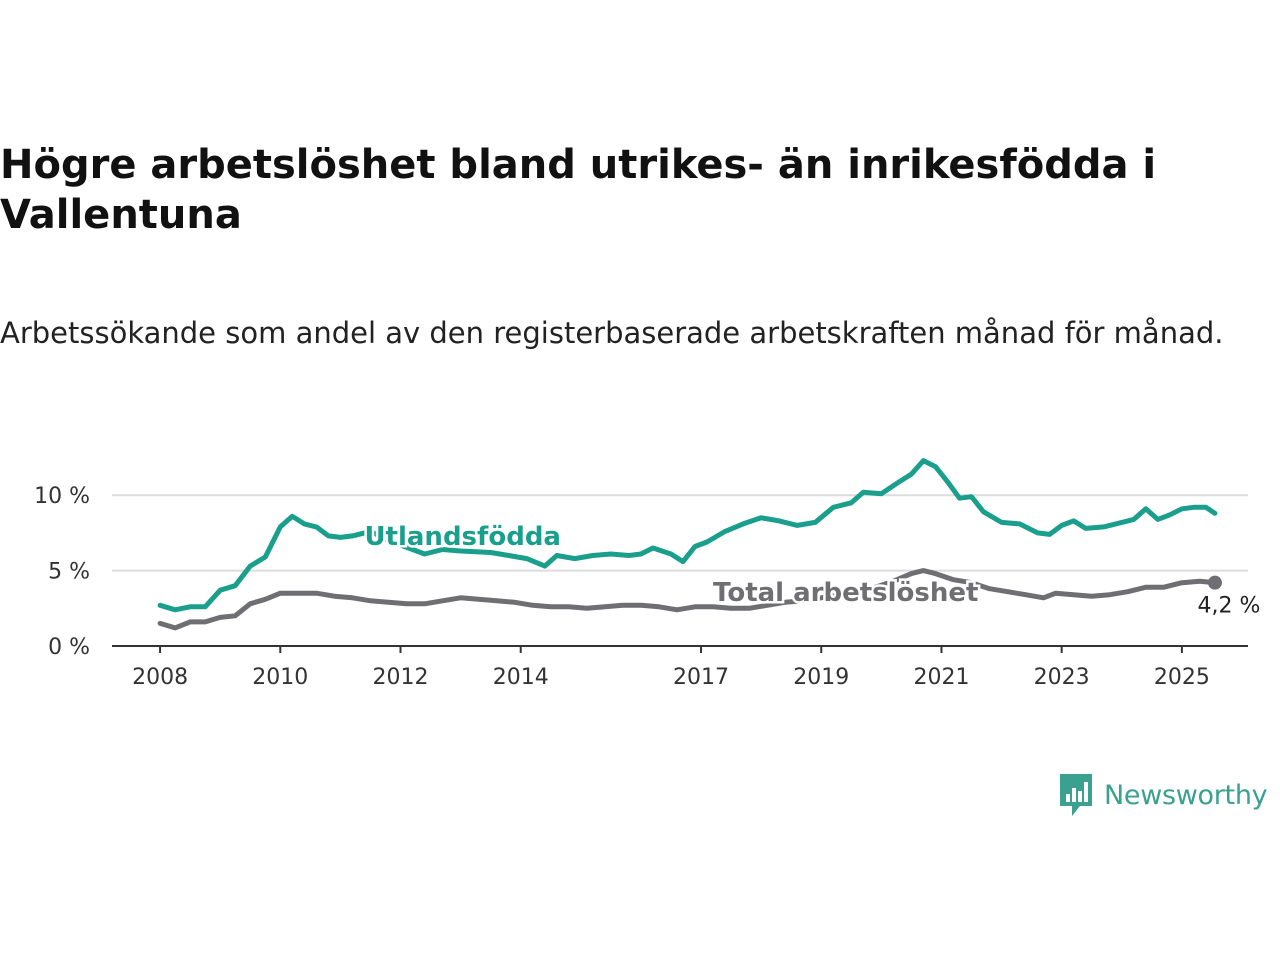  I want to click on y-tick-label: 10 %, so click(62, 496).